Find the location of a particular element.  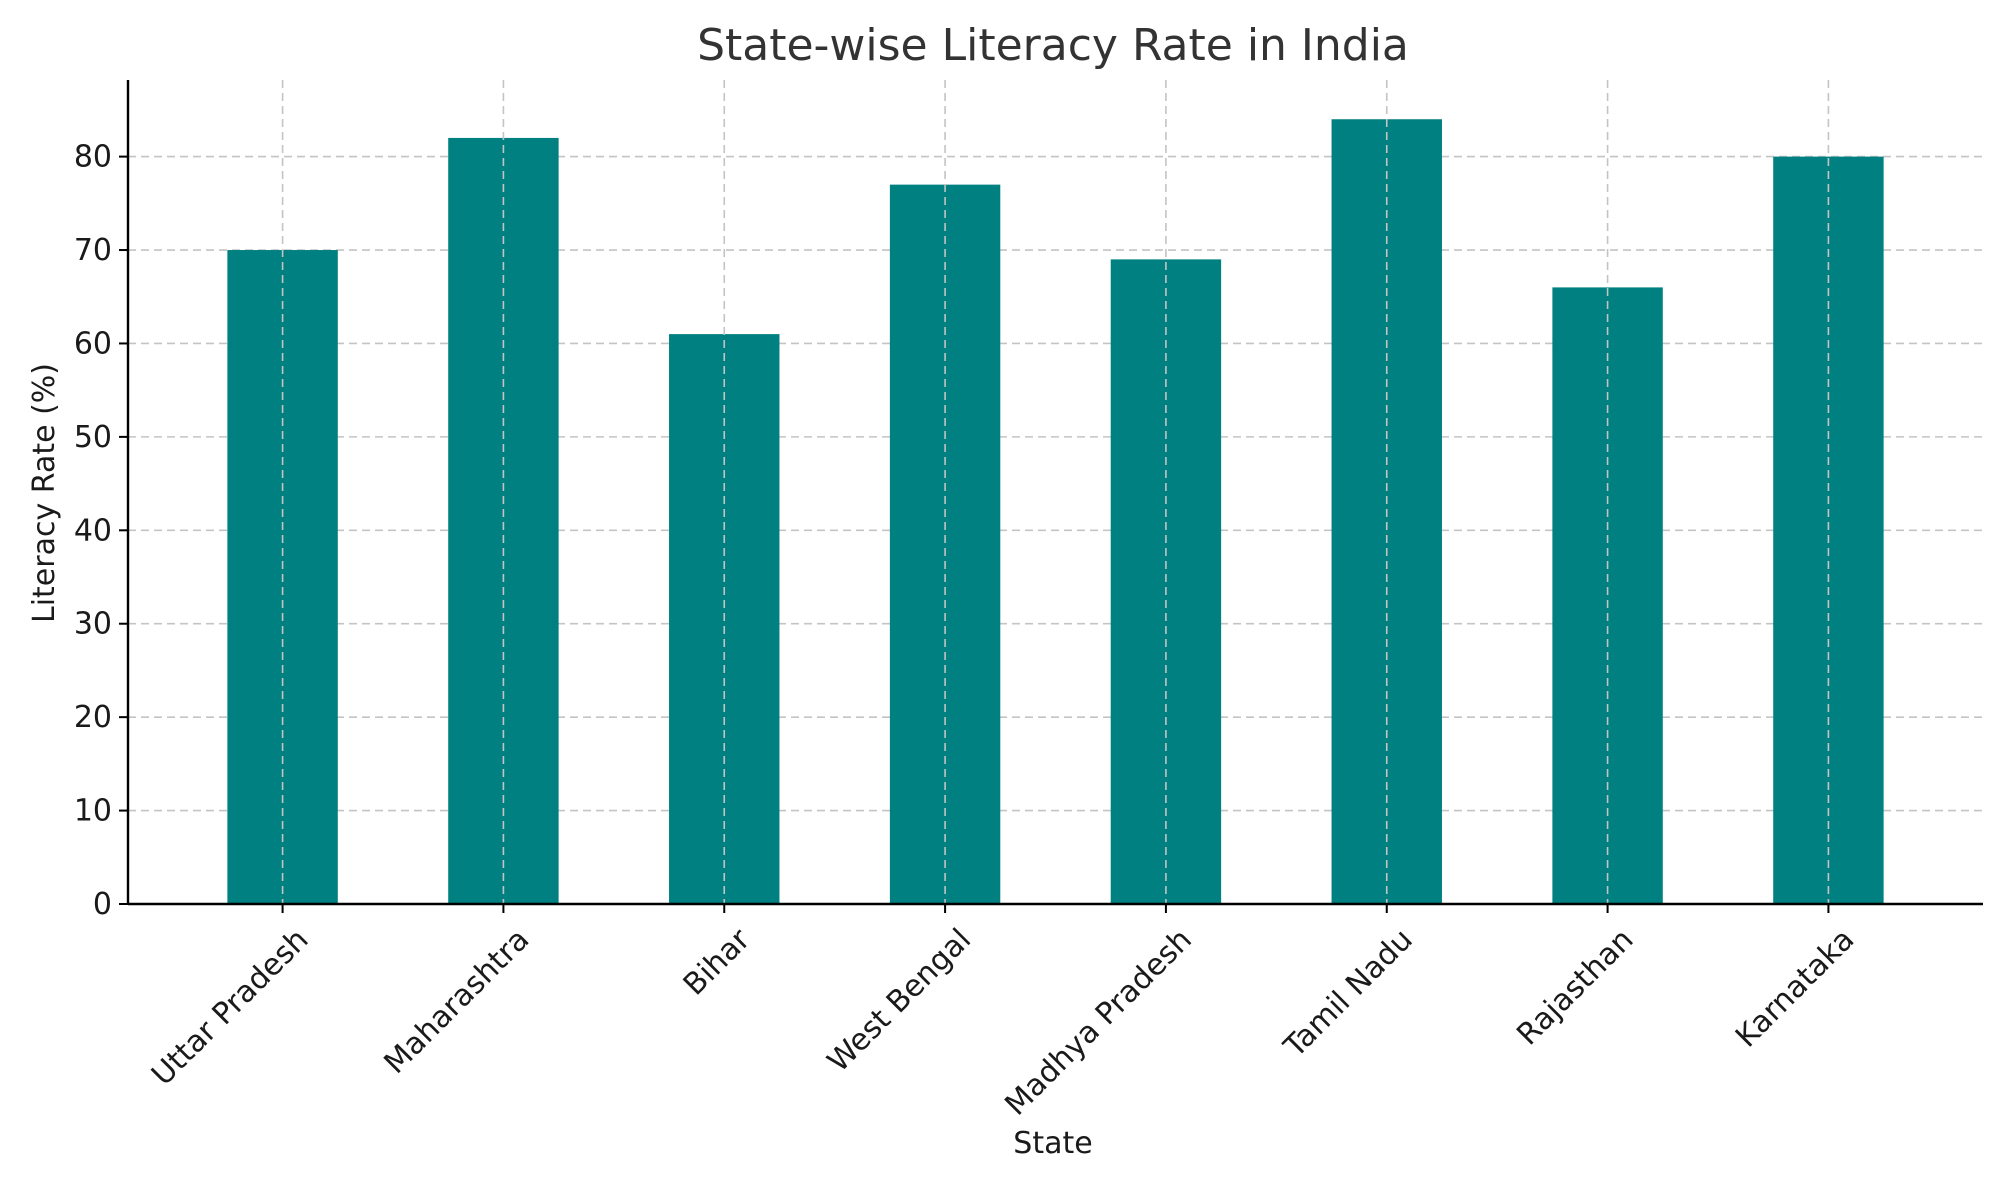

y-axis-label: Literacy Rate (%) is located at coordinates (44, 493).